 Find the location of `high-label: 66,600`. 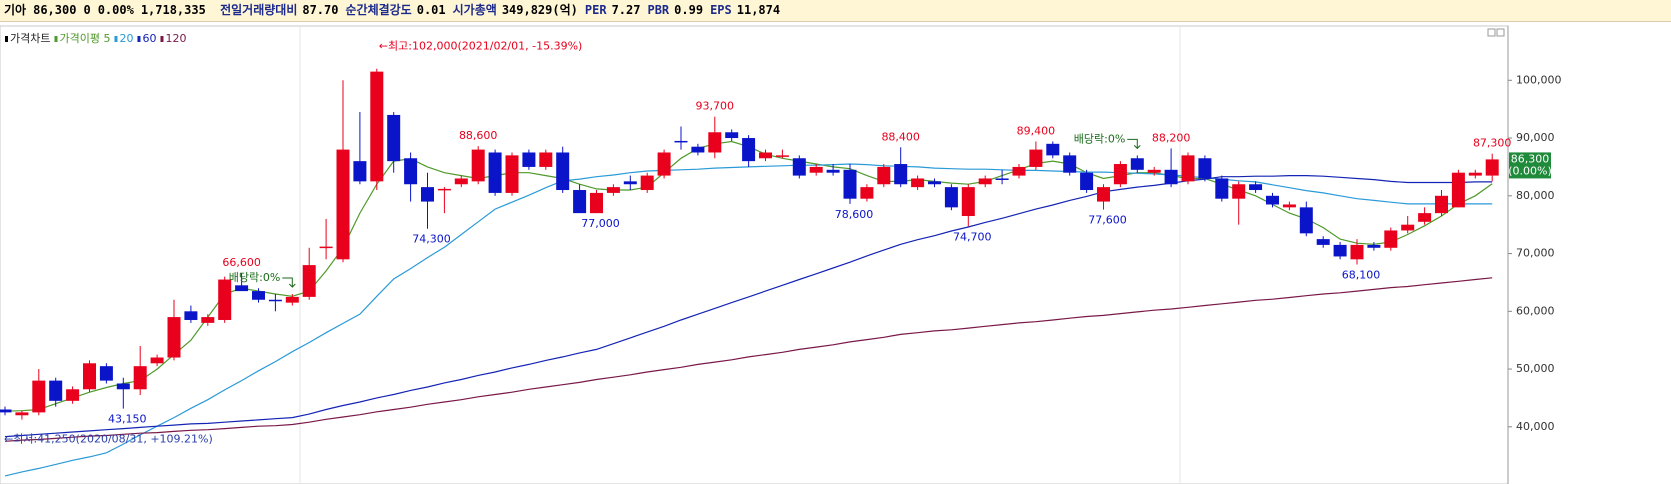

high-label: 66,600 is located at coordinates (241, 262).